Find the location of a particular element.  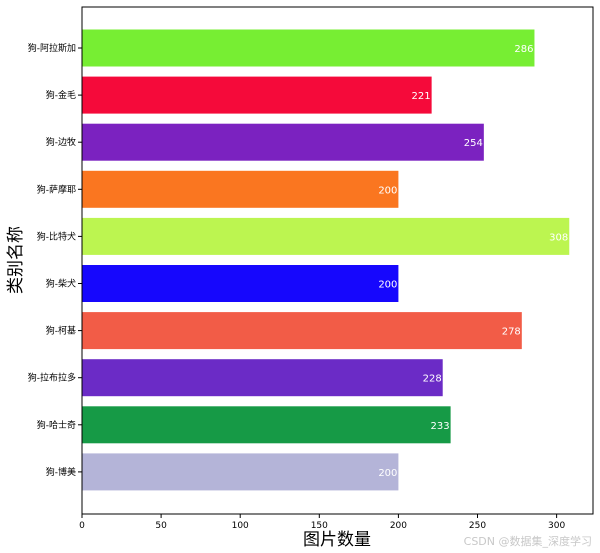

bar-value-label: 233 is located at coordinates (440, 426).